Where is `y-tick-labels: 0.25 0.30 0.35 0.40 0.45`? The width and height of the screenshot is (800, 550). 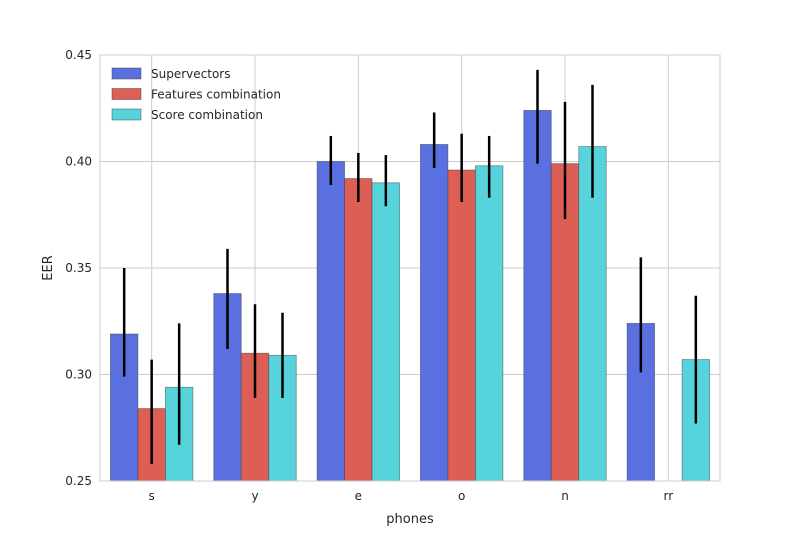
y-tick-labels: 0.25 0.30 0.35 0.40 0.45 is located at coordinates (78, 268).